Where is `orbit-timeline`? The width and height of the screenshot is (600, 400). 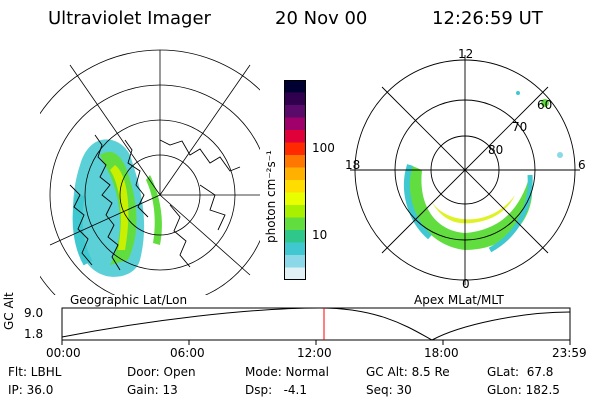
orbit-timeline is located at coordinates (316, 326).